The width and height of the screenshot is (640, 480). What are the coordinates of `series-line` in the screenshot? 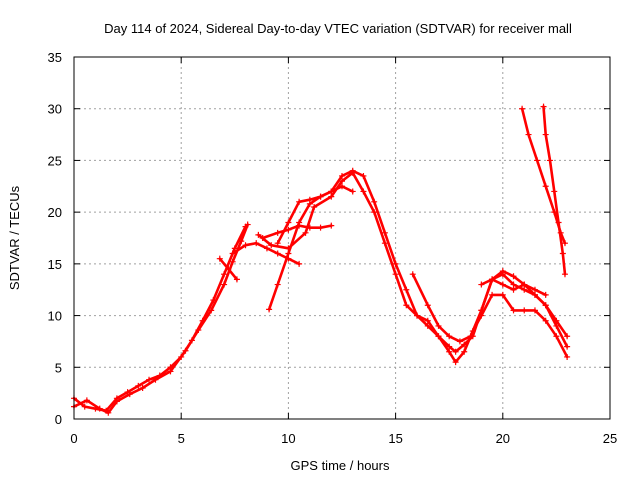 It's located at (160, 319).